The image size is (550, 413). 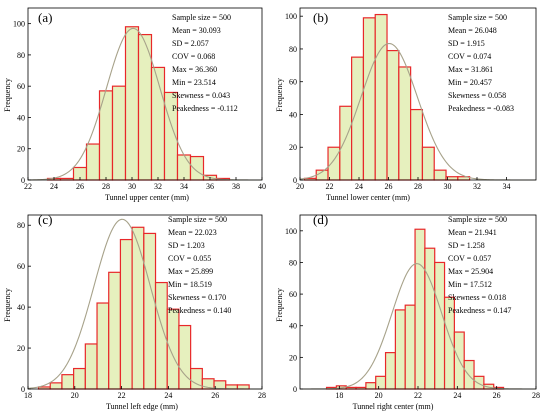 I want to click on panel-label: (b), so click(x=320, y=17).